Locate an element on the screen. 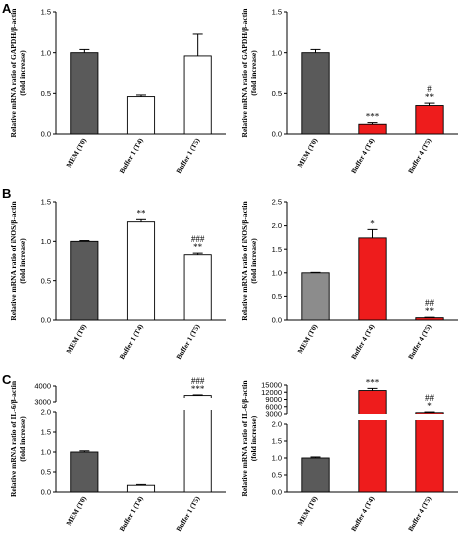  y-tick-label: 6000 is located at coordinates (273, 406).